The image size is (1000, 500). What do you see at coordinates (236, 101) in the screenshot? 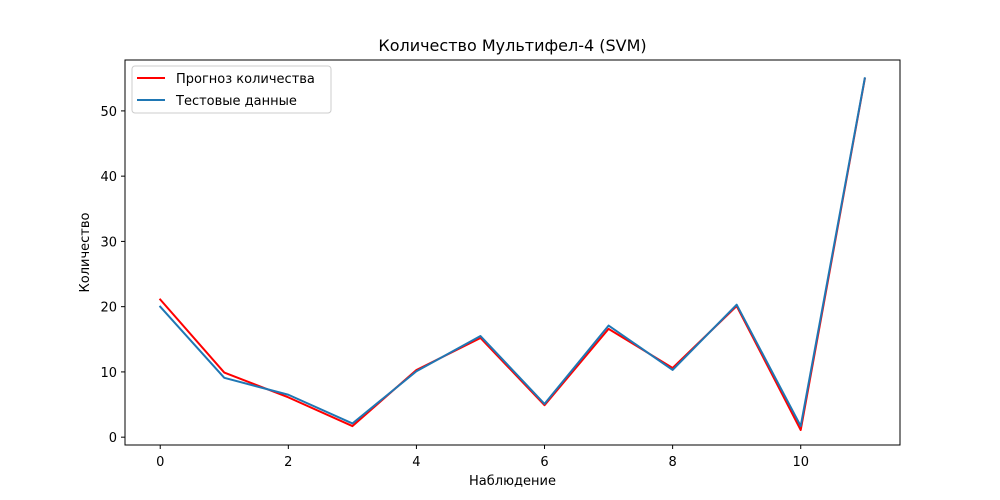
I see `legend-label-test-data: Тестовые данные` at bounding box center [236, 101].